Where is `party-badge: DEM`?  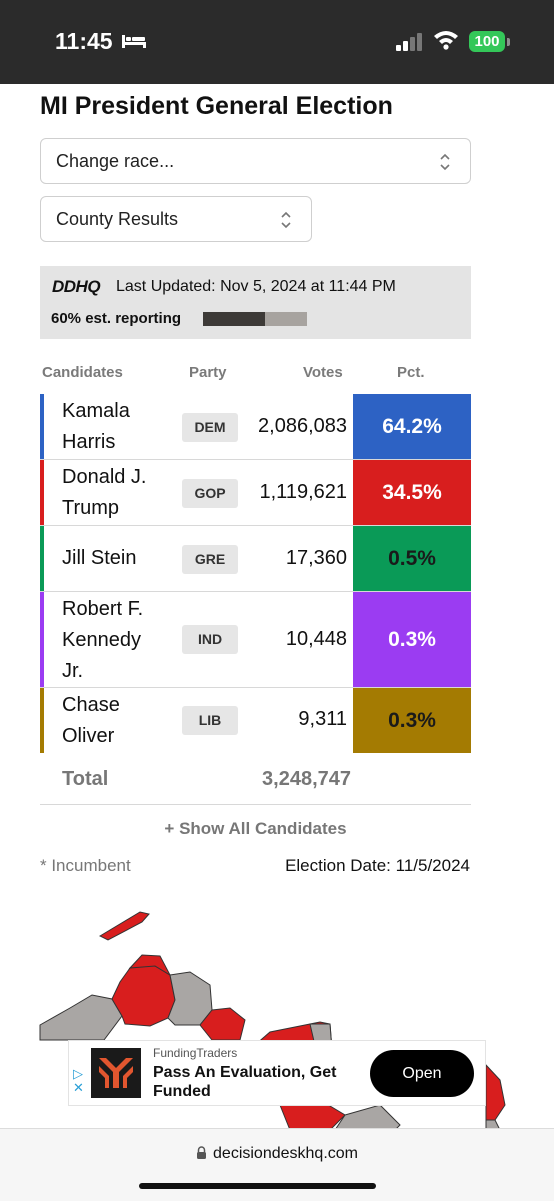
party-badge: DEM is located at coordinates (210, 427).